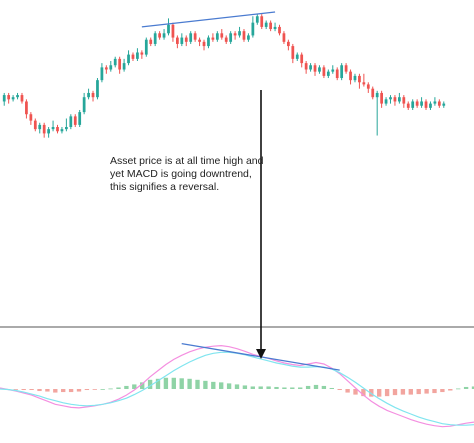 This screenshot has width=474, height=443. I want to click on macd-histogram-group, so click(237, 387).